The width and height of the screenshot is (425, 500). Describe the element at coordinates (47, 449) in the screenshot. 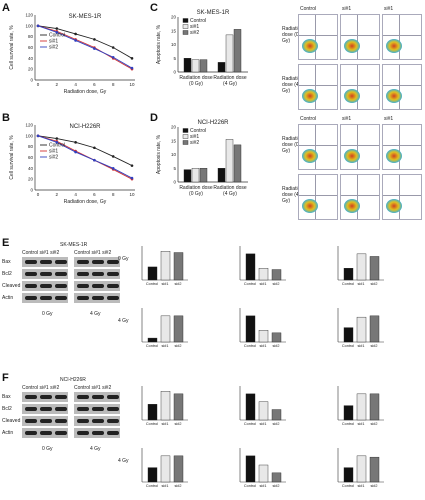

I see `blot-dose-left-f: 0 Gy` at that location.